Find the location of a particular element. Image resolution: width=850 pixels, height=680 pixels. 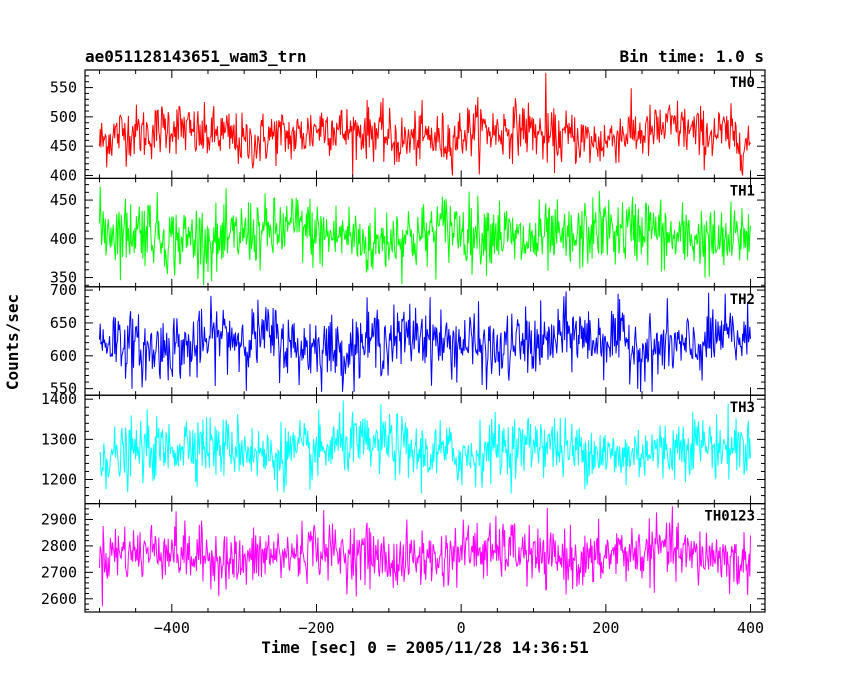

y-tick-label: 2700 is located at coordinates (59, 572).